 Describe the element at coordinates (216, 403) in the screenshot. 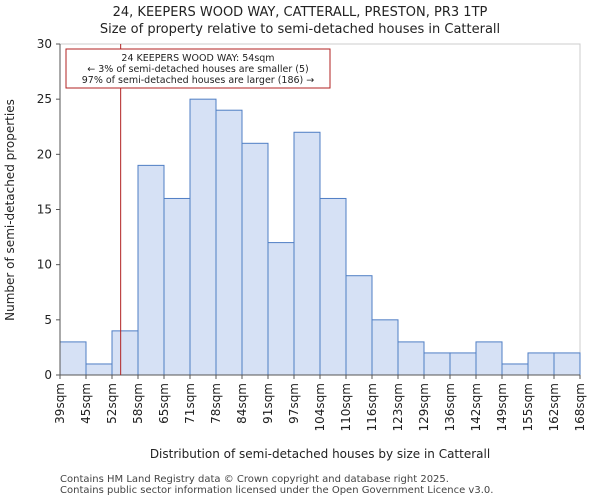

I see `x-tick-label: 78sqm` at that location.